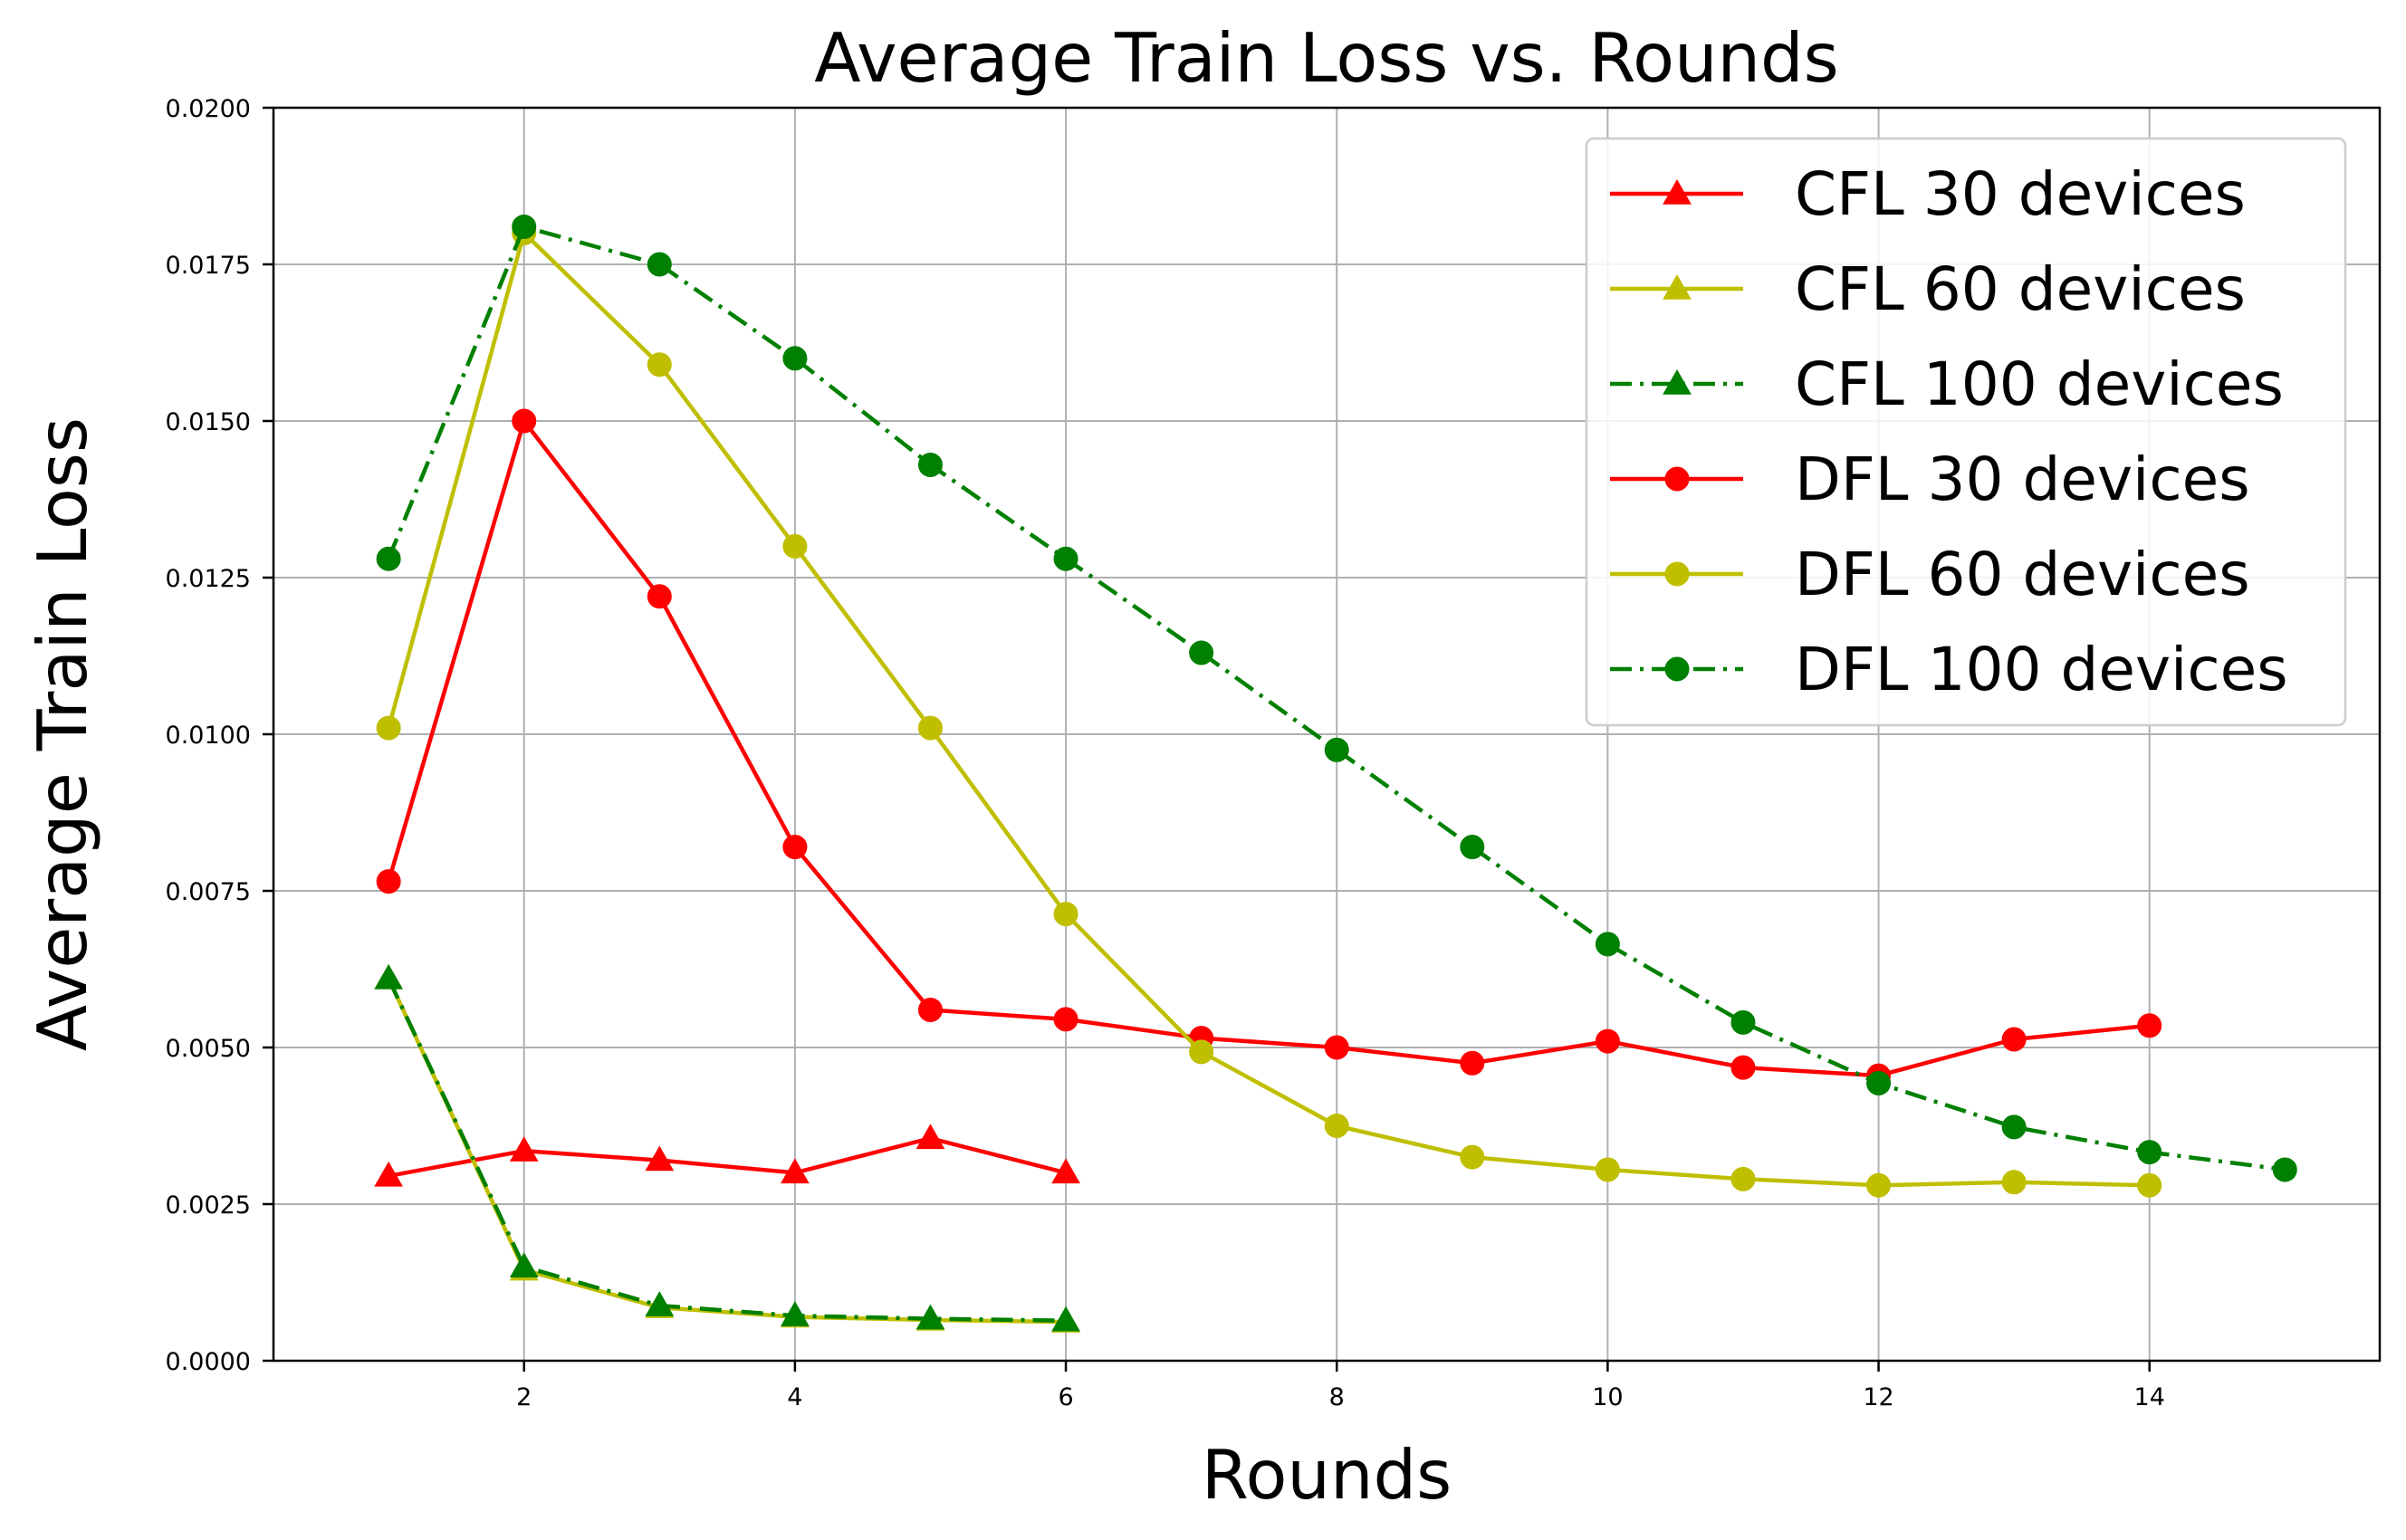  Describe the element at coordinates (209, 1049) in the screenshot. I see `y-tick-label: 0.0050` at that location.